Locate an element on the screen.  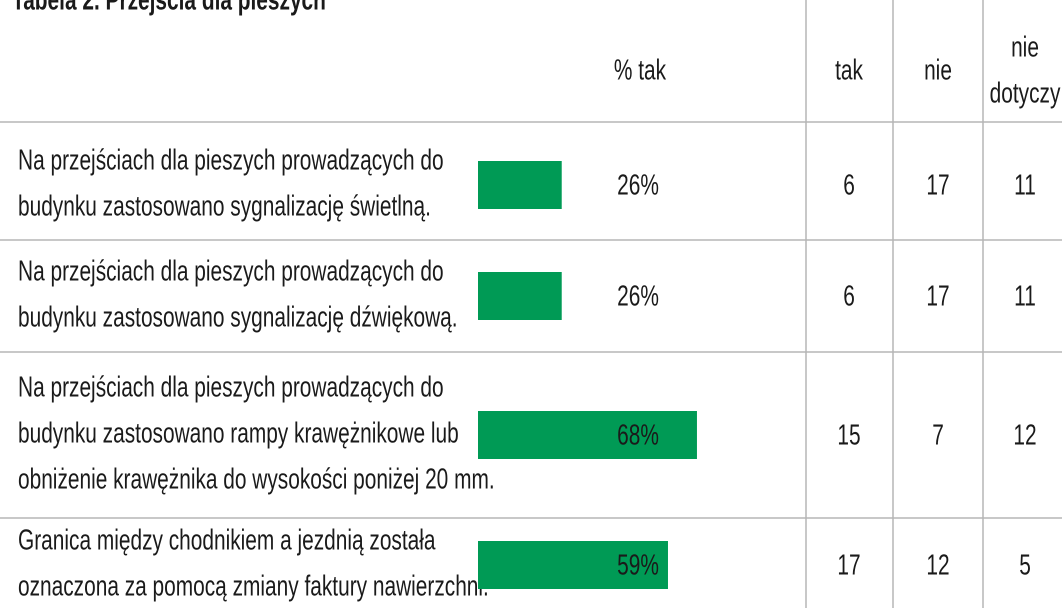
percent-label: 68% is located at coordinates (638, 435).